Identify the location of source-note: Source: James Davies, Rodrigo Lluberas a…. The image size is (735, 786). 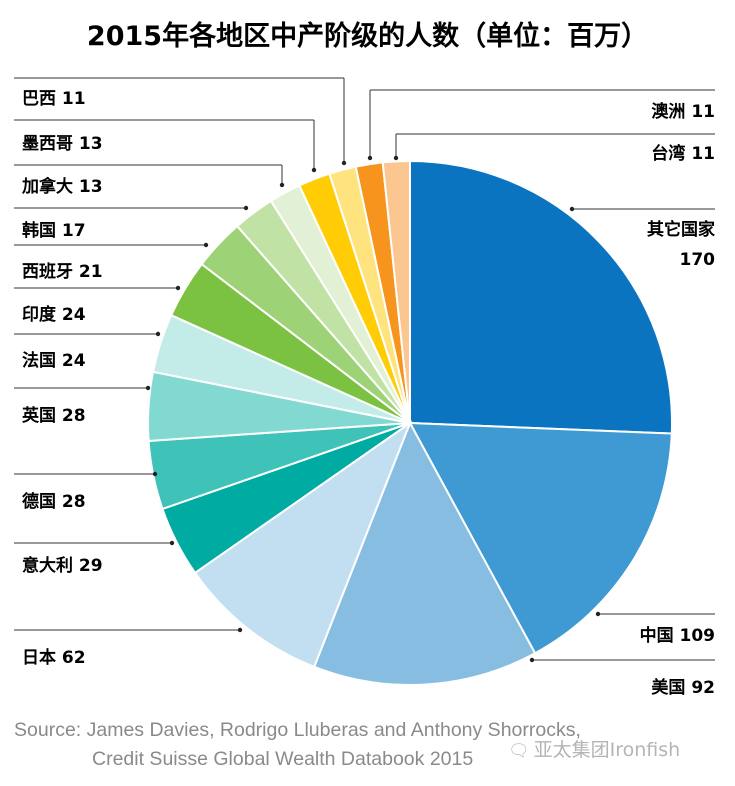
(297, 745).